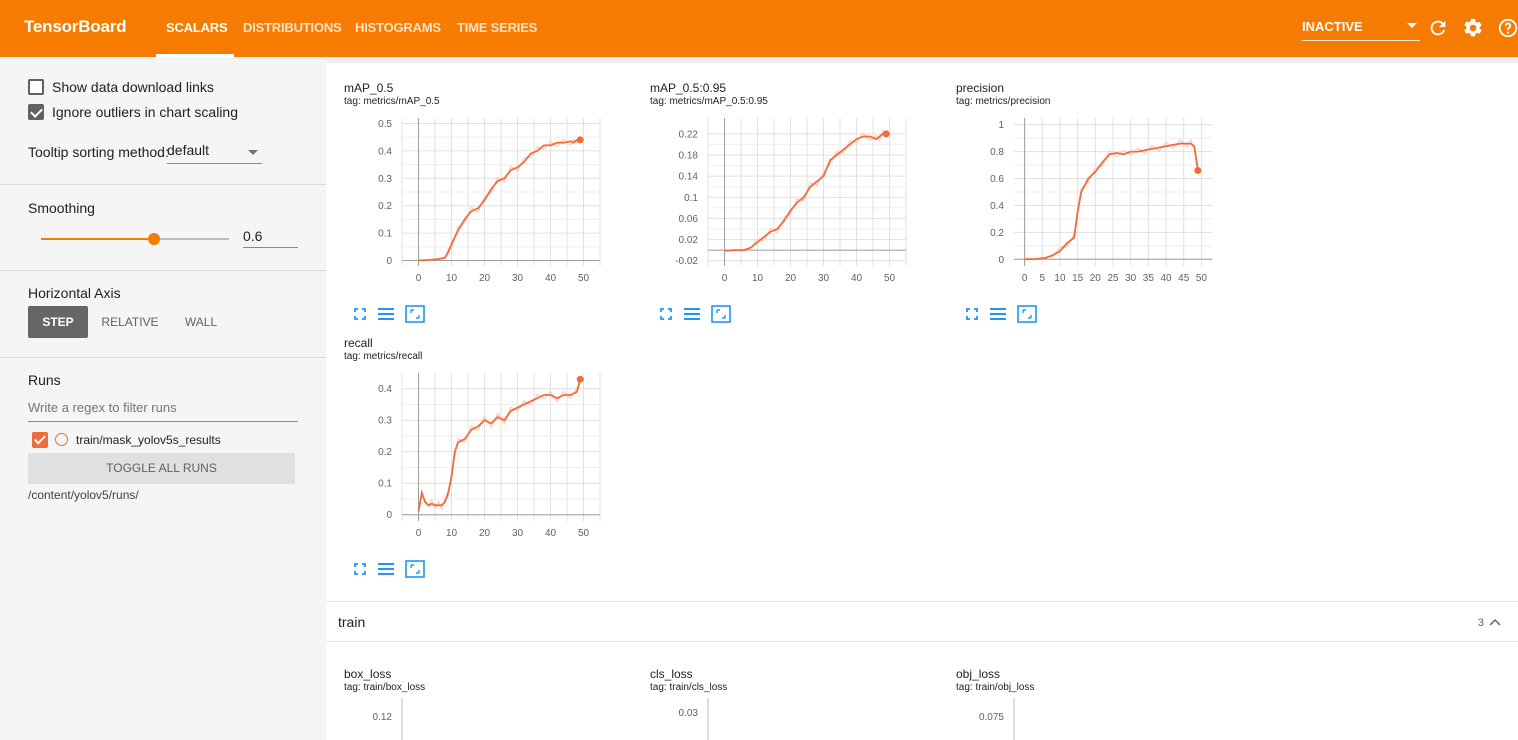  Describe the element at coordinates (709, 101) in the screenshot. I see `chart-tag: tag: metrics/mAP_0.5:0.95` at that location.